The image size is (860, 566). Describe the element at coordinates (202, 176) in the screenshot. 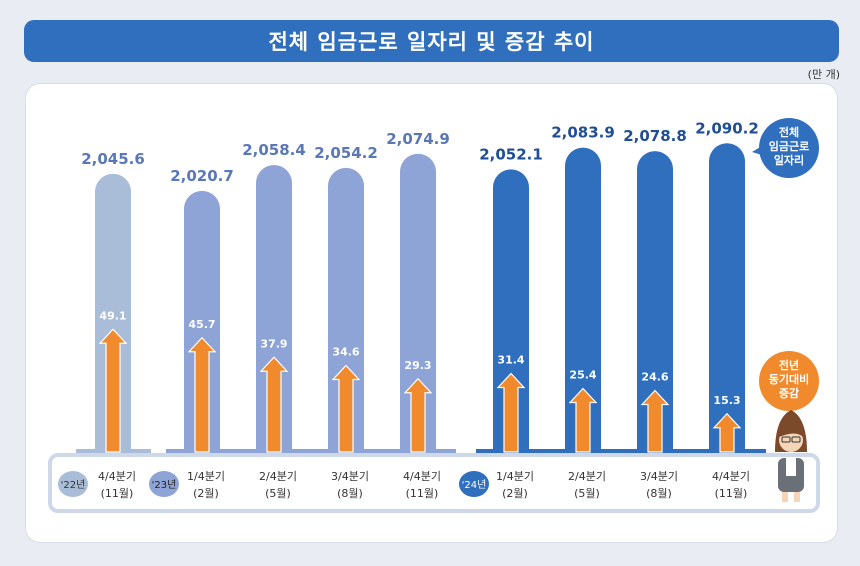

I see `bar-total-label: 2,020.7` at that location.